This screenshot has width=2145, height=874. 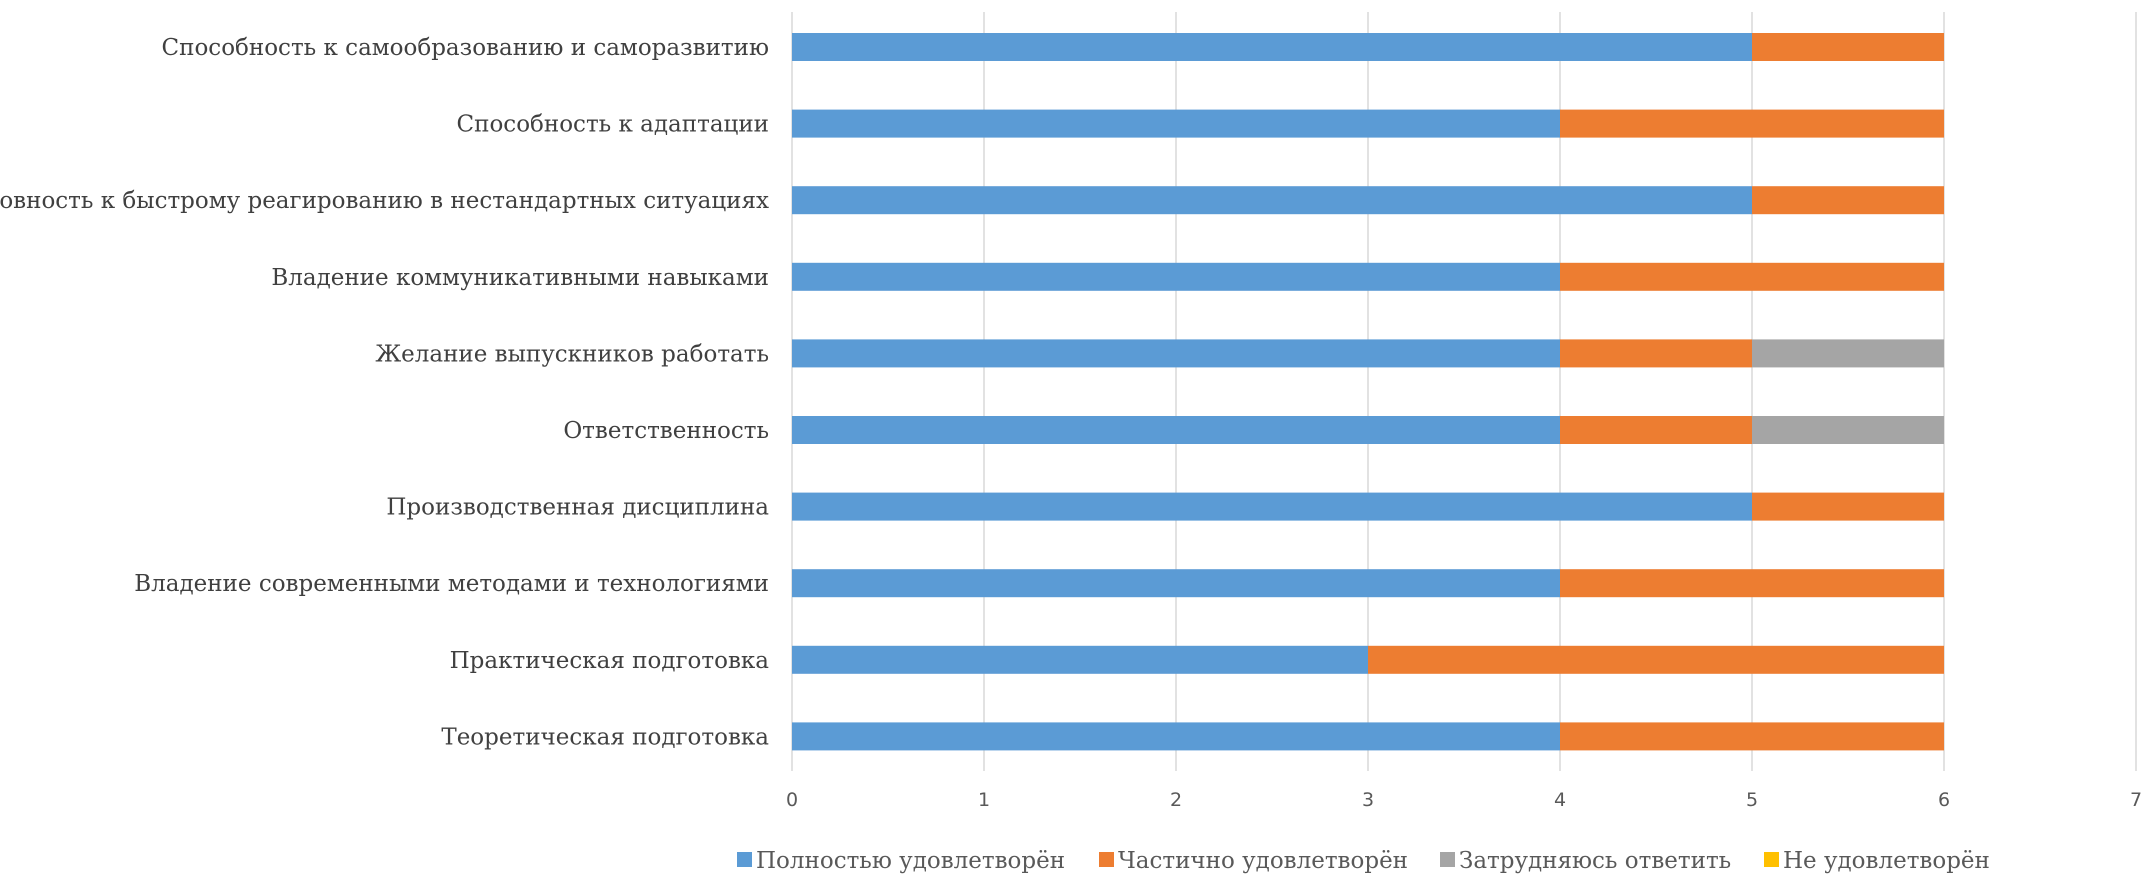 What do you see at coordinates (1944, 800) in the screenshot?
I see `x-tick-label: 6` at bounding box center [1944, 800].